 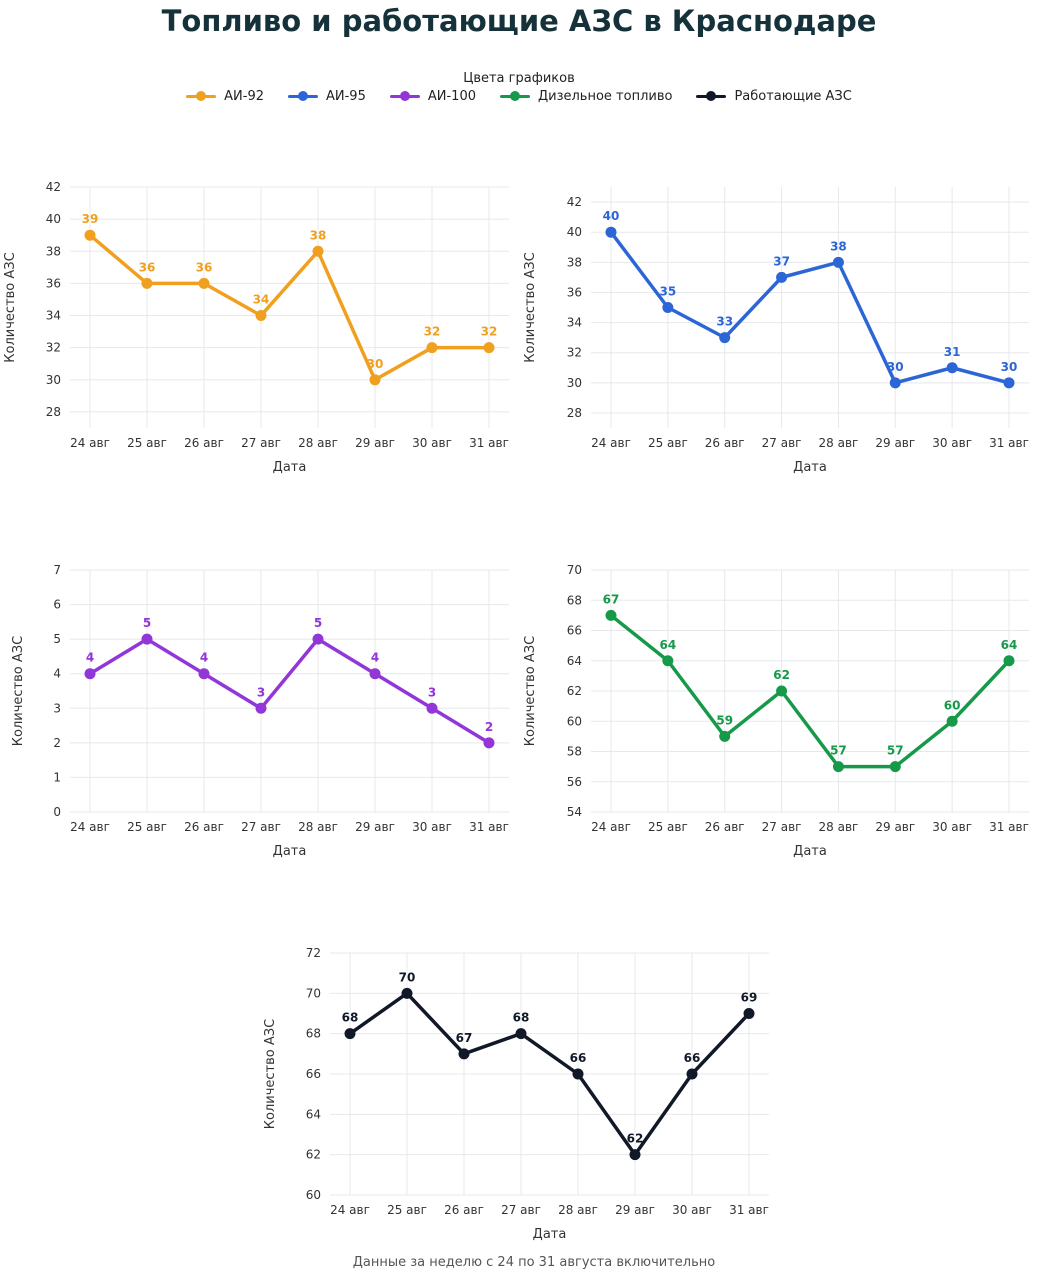 What do you see at coordinates (57, 639) in the screenshot?
I see `y-tick-label: 5` at bounding box center [57, 639].